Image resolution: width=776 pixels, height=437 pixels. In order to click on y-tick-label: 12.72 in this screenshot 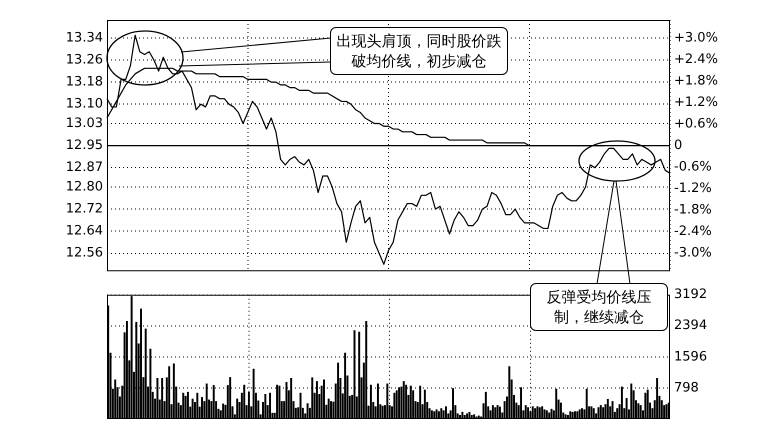, I will do `click(84, 208)`.